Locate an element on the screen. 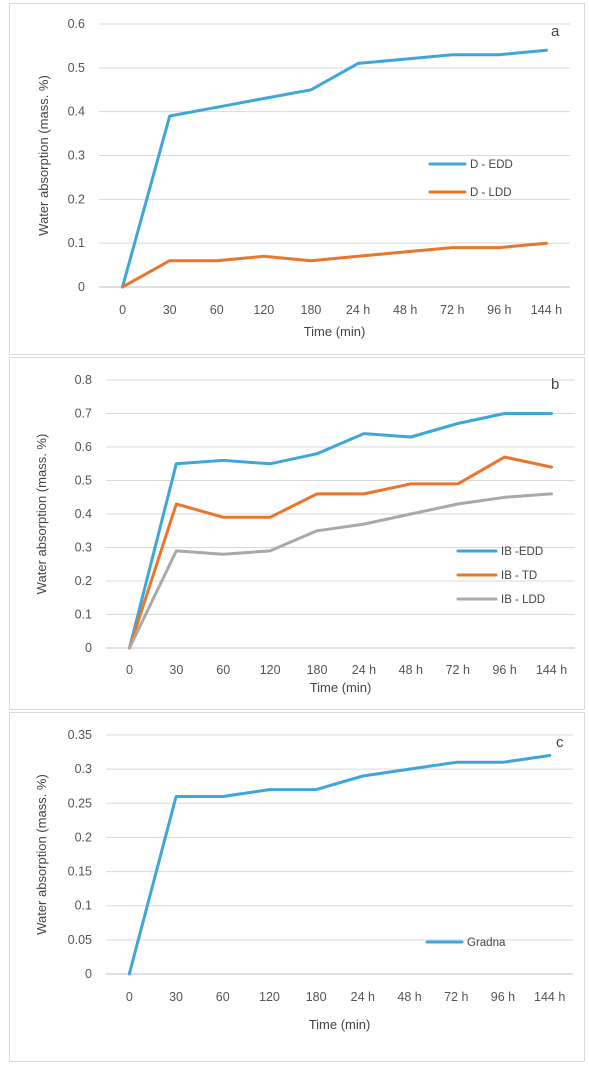 The height and width of the screenshot is (1065, 589). chart-b-panel-label: b is located at coordinates (555, 384).